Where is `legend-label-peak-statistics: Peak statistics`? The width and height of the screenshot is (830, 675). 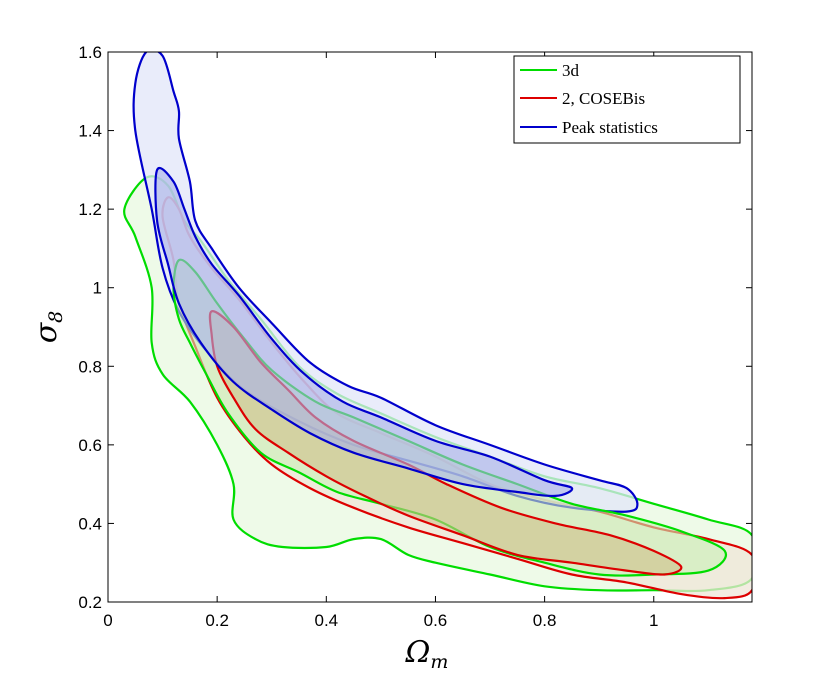 legend-label-peak-statistics: Peak statistics is located at coordinates (610, 127).